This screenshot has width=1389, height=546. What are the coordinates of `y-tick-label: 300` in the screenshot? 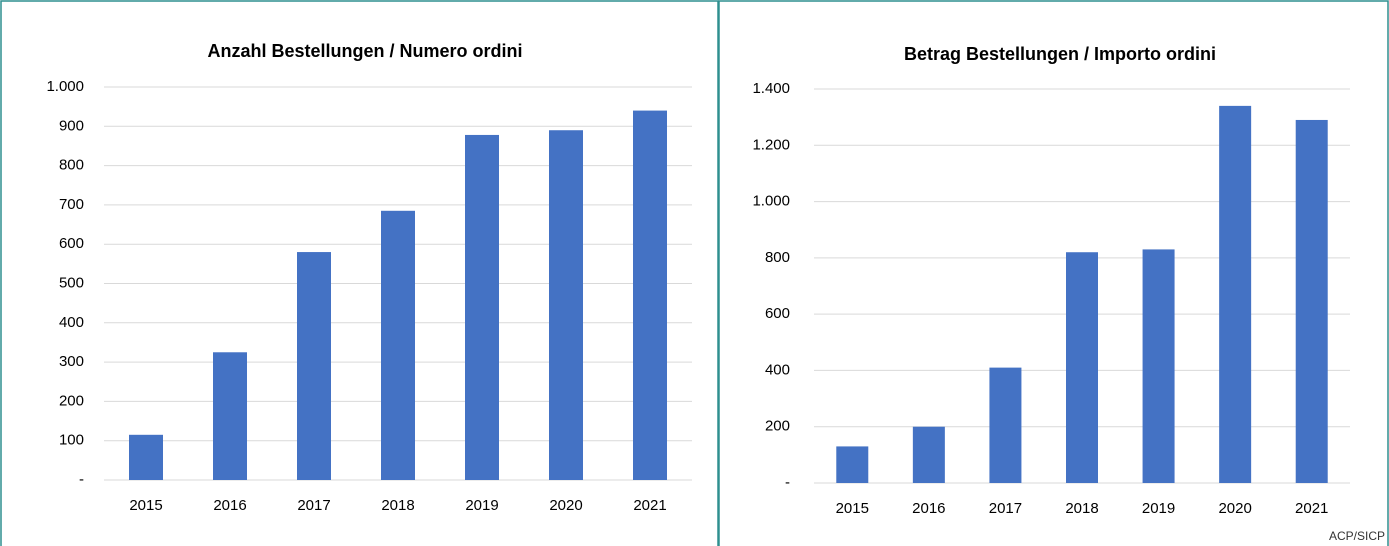 It's located at (71, 361).